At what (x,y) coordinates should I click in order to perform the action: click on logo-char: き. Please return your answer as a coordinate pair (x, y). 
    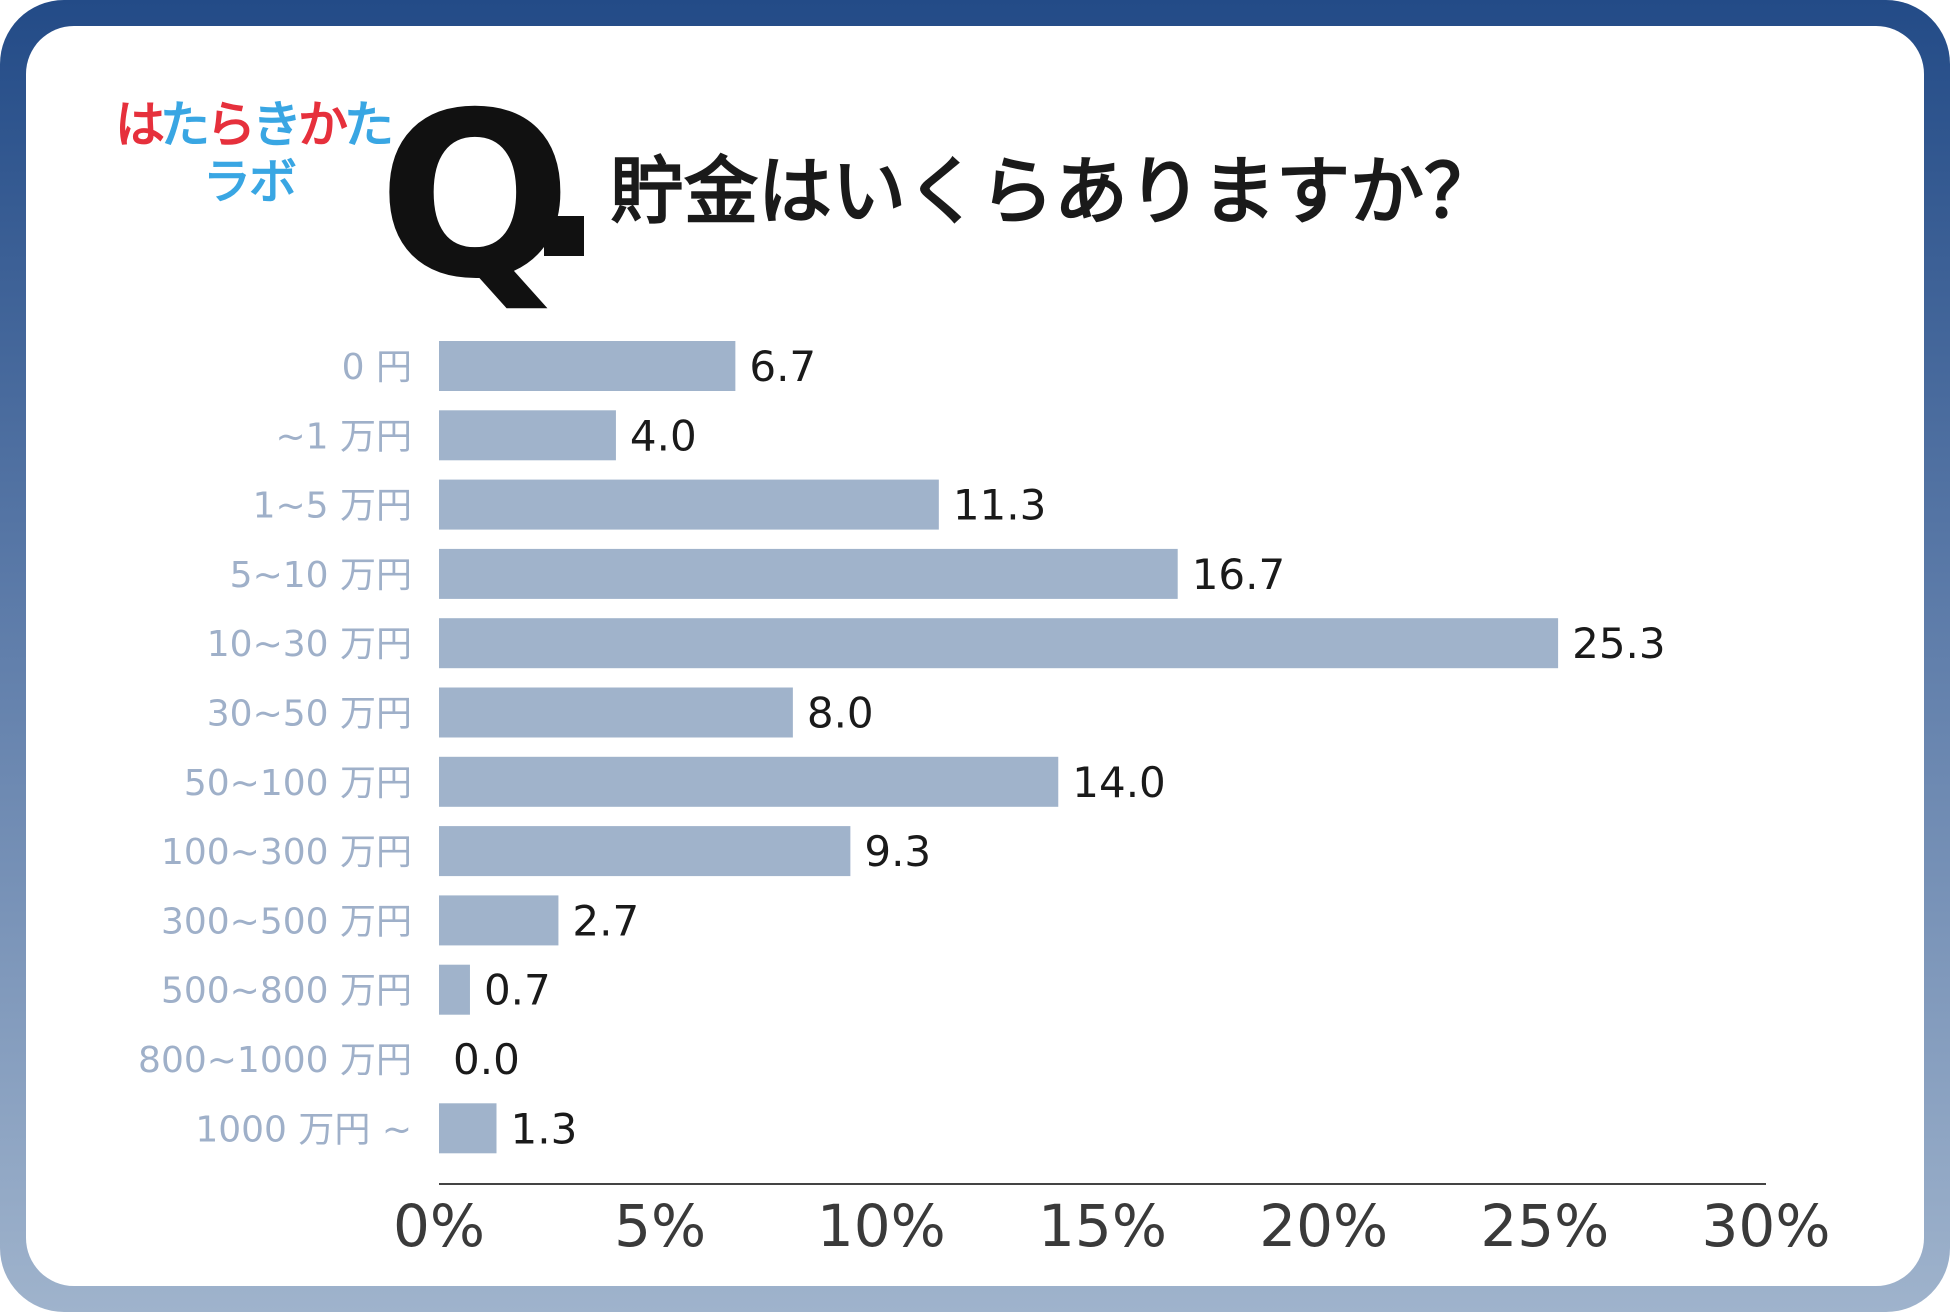
    Looking at the image, I should click on (277, 125).